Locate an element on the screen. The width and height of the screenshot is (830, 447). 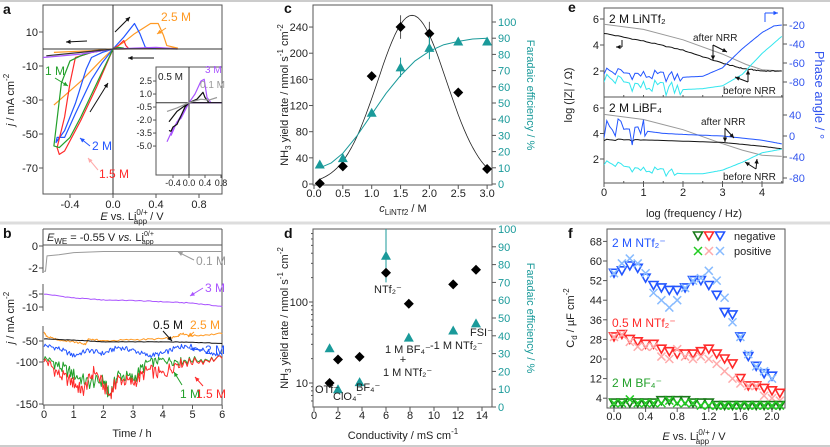
y-tick-label: 4 is located at coordinates (596, 135).